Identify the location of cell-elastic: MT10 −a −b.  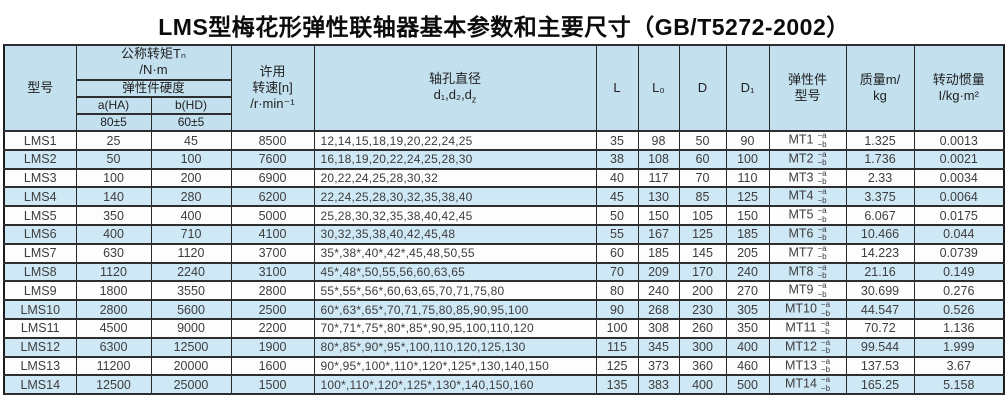
(807, 309).